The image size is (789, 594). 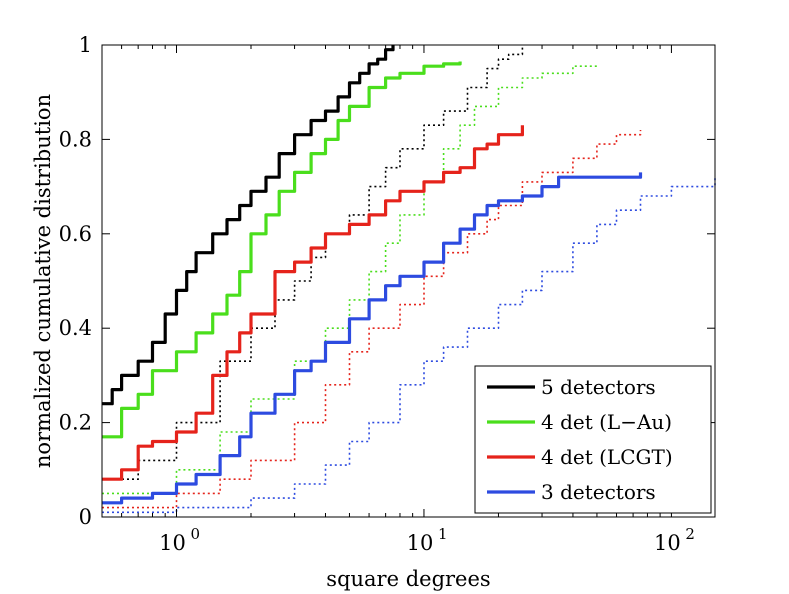 What do you see at coordinates (75, 139) in the screenshot?
I see `y-tick-label: 0.8` at bounding box center [75, 139].